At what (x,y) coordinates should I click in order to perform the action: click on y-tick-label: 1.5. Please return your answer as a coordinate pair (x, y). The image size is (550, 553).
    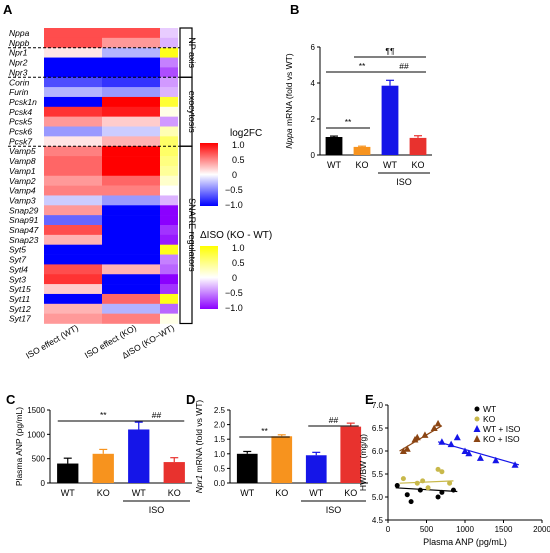
    Looking at the image, I should click on (220, 439).